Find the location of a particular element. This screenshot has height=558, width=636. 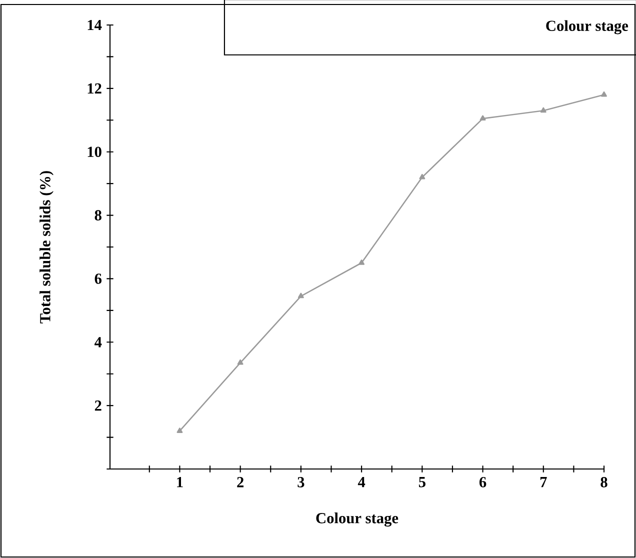

x-tick-label: 6 is located at coordinates (482, 482).